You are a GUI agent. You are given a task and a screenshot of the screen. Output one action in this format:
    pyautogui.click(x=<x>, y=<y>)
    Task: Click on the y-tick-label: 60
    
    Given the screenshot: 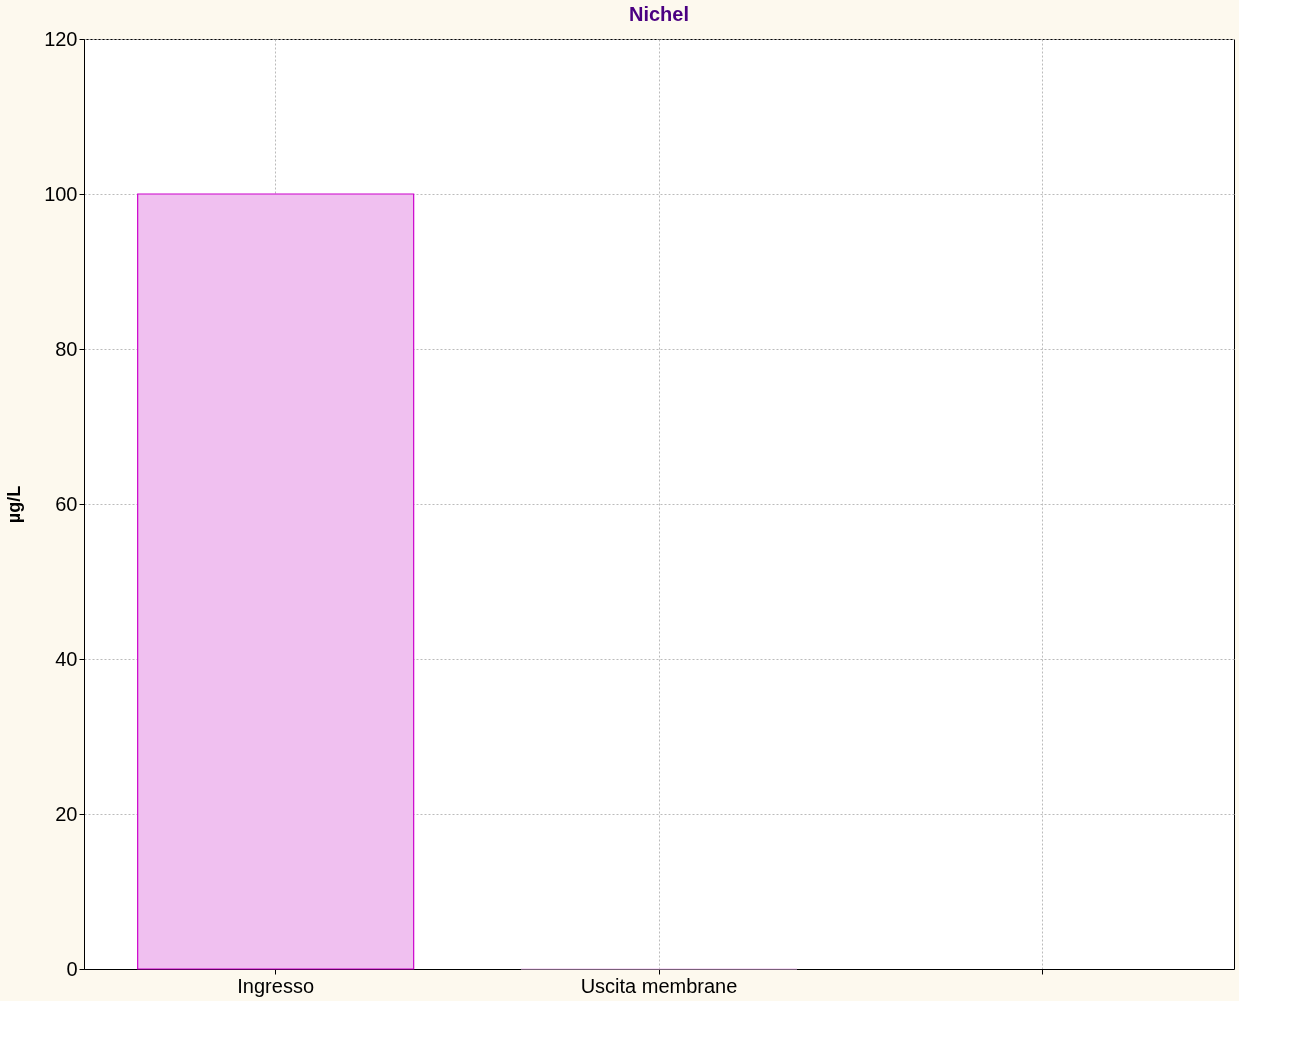 What is the action you would take?
    pyautogui.click(x=66, y=503)
    